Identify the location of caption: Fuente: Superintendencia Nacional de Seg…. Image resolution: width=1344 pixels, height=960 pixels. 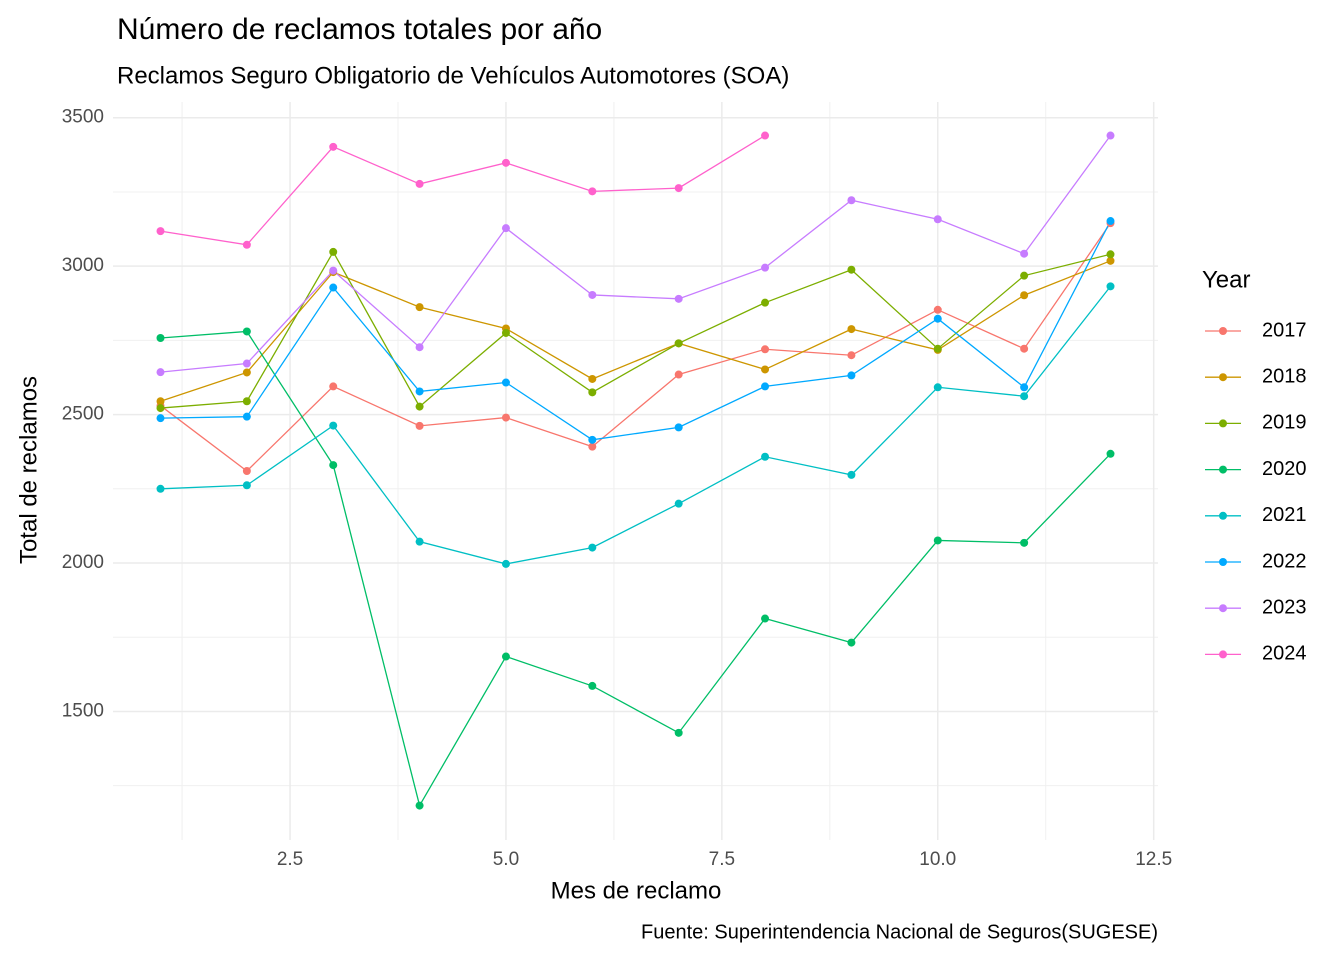
(899, 932).